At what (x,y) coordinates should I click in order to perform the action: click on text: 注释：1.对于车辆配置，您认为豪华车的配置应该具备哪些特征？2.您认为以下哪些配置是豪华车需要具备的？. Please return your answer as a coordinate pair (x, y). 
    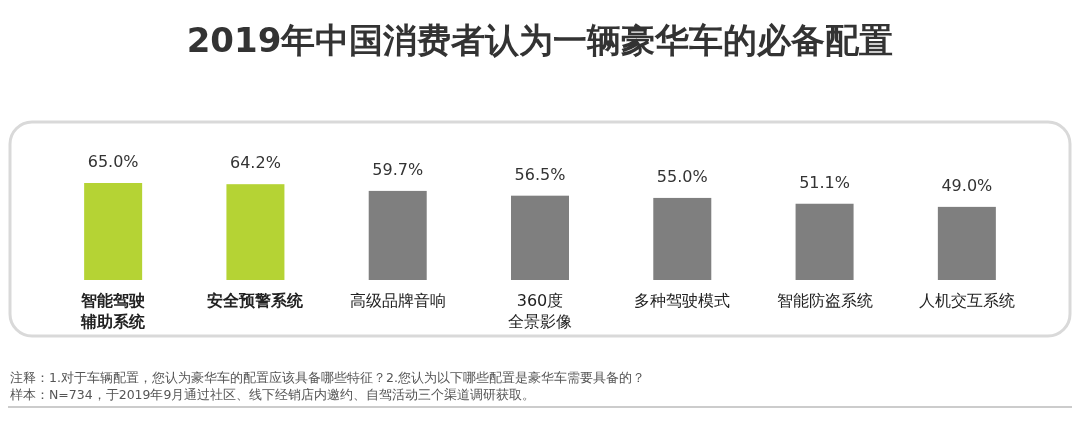
    Looking at the image, I should click on (327, 377).